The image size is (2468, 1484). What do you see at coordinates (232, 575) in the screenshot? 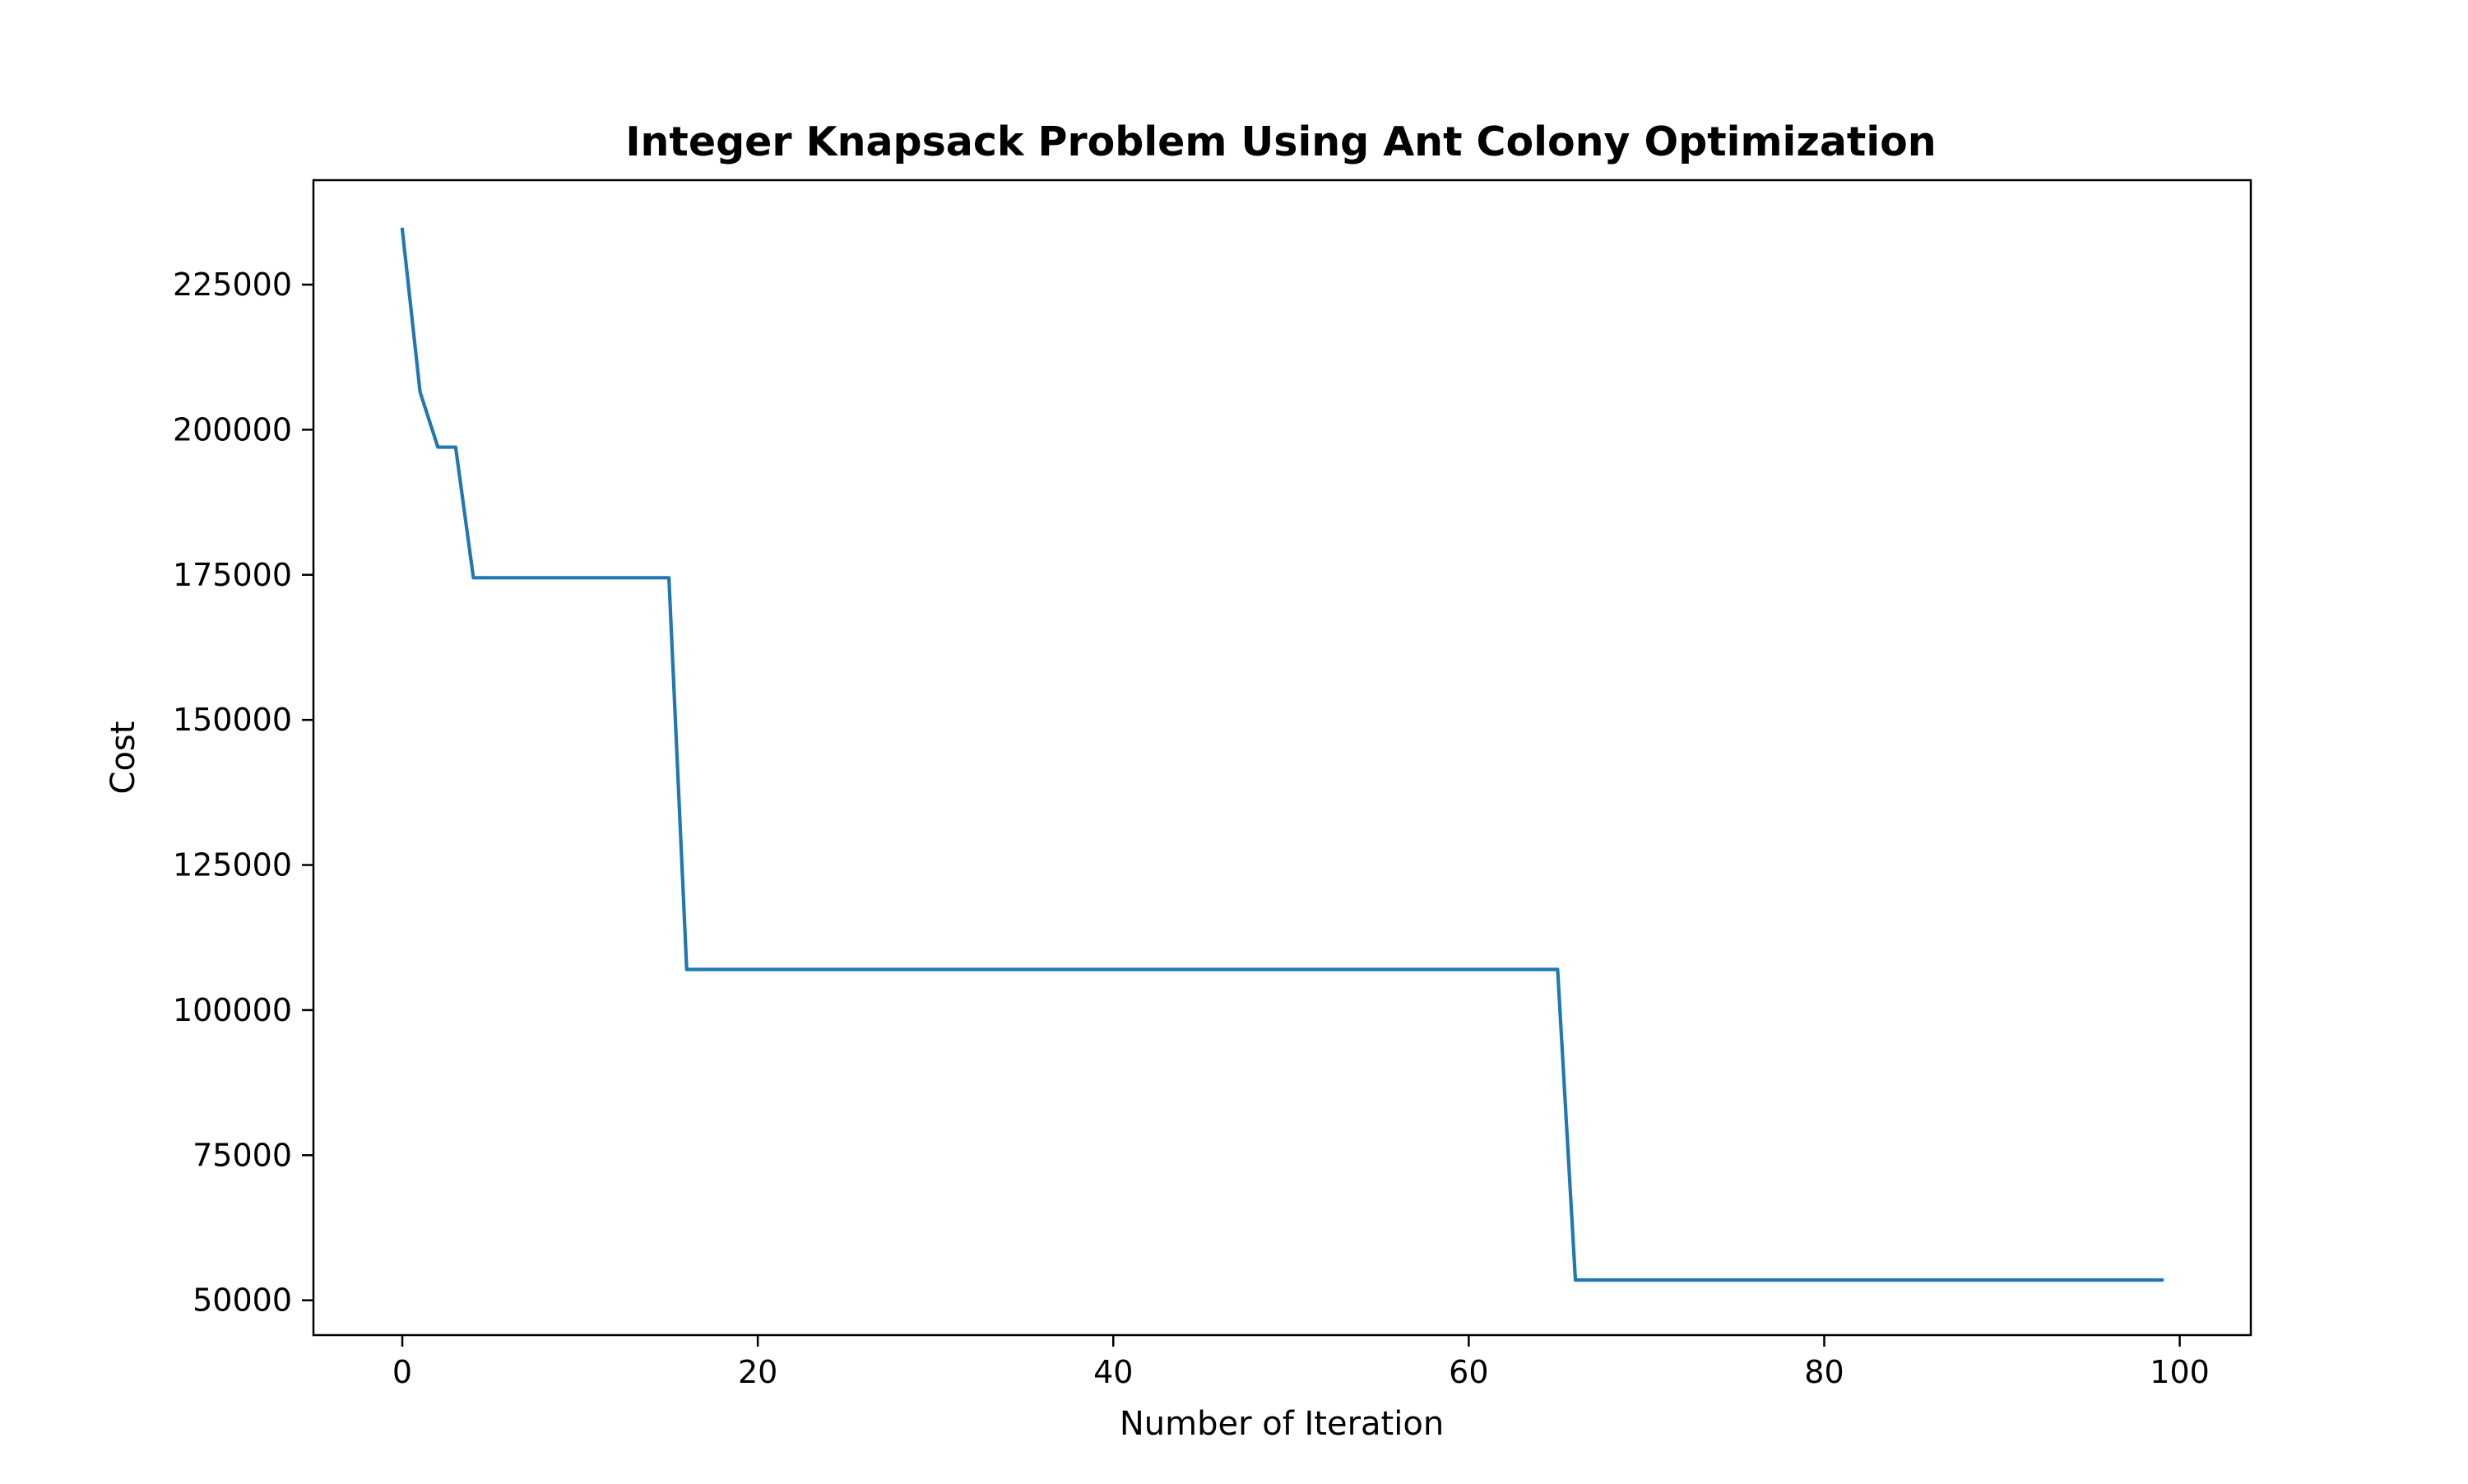
I see `y-tick-label: 175000` at bounding box center [232, 575].